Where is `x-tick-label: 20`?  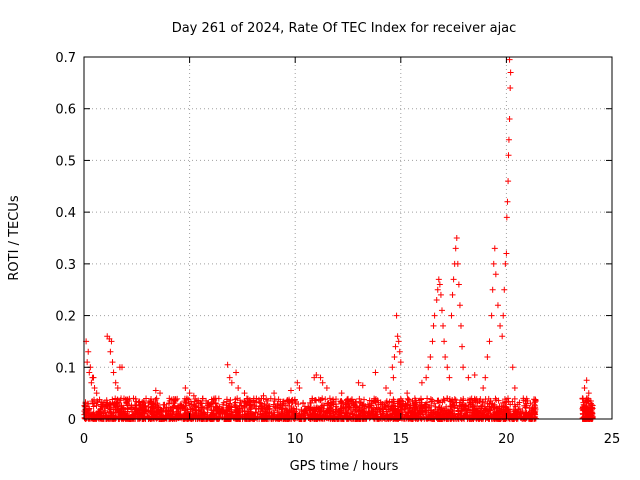 x-tick-label: 20 is located at coordinates (506, 439).